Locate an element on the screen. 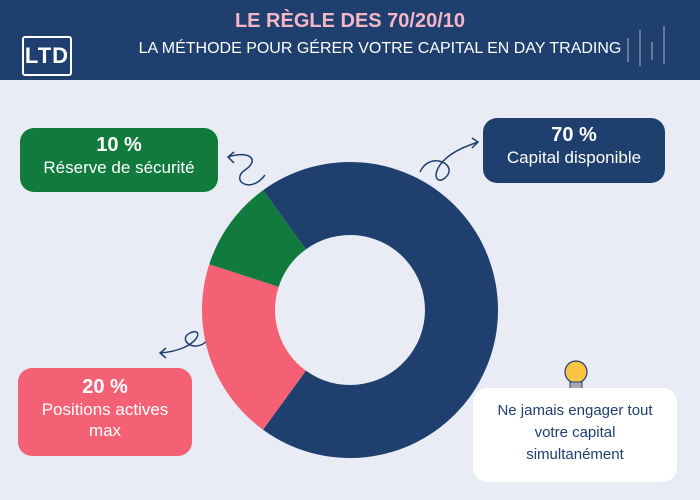 This screenshot has width=700, height=500. legend-card: 10 % Réserve de sécurité is located at coordinates (119, 160).